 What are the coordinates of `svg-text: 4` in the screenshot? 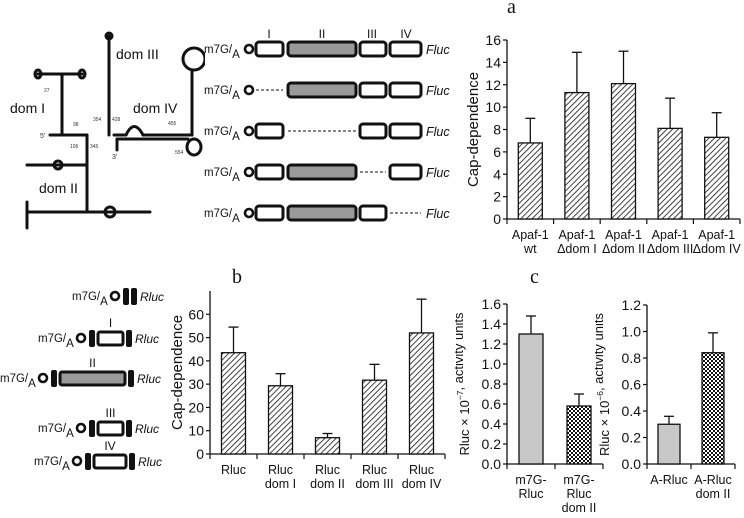 It's located at (497, 174).